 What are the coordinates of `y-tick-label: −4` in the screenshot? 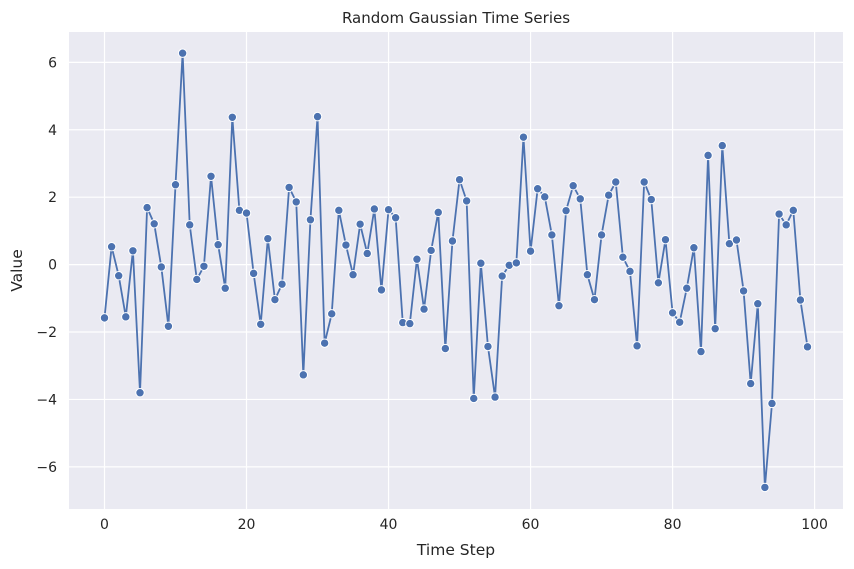 It's located at (46, 400).